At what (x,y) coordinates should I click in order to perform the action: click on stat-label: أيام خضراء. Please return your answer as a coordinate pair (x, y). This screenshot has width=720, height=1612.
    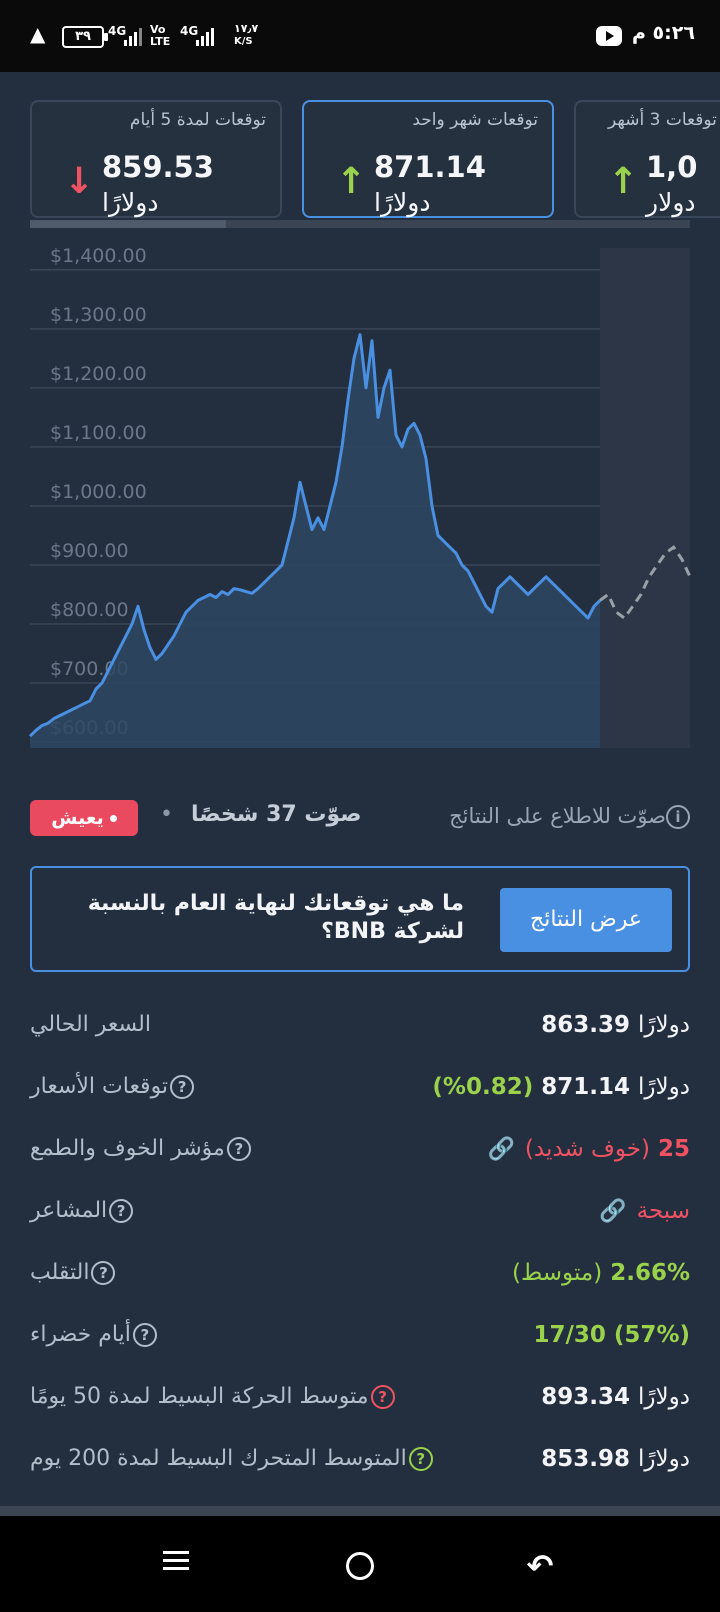
    Looking at the image, I should click on (80, 1334).